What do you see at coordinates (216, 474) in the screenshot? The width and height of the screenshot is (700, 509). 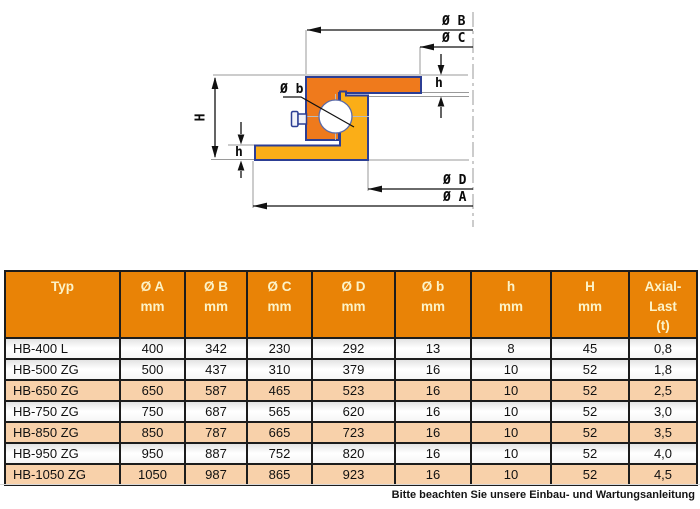 I see `cell-dia-b: 987` at bounding box center [216, 474].